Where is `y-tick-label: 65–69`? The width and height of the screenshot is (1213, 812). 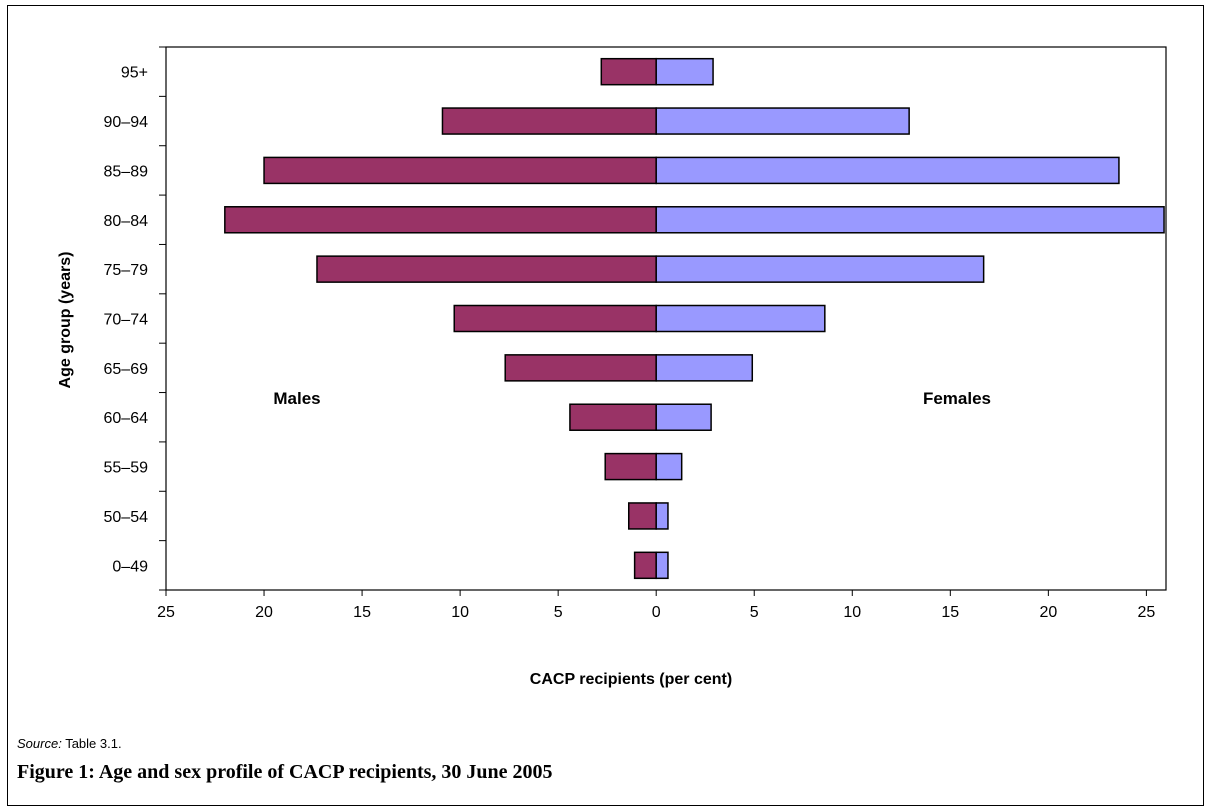 y-tick-label: 65–69 is located at coordinates (126, 369).